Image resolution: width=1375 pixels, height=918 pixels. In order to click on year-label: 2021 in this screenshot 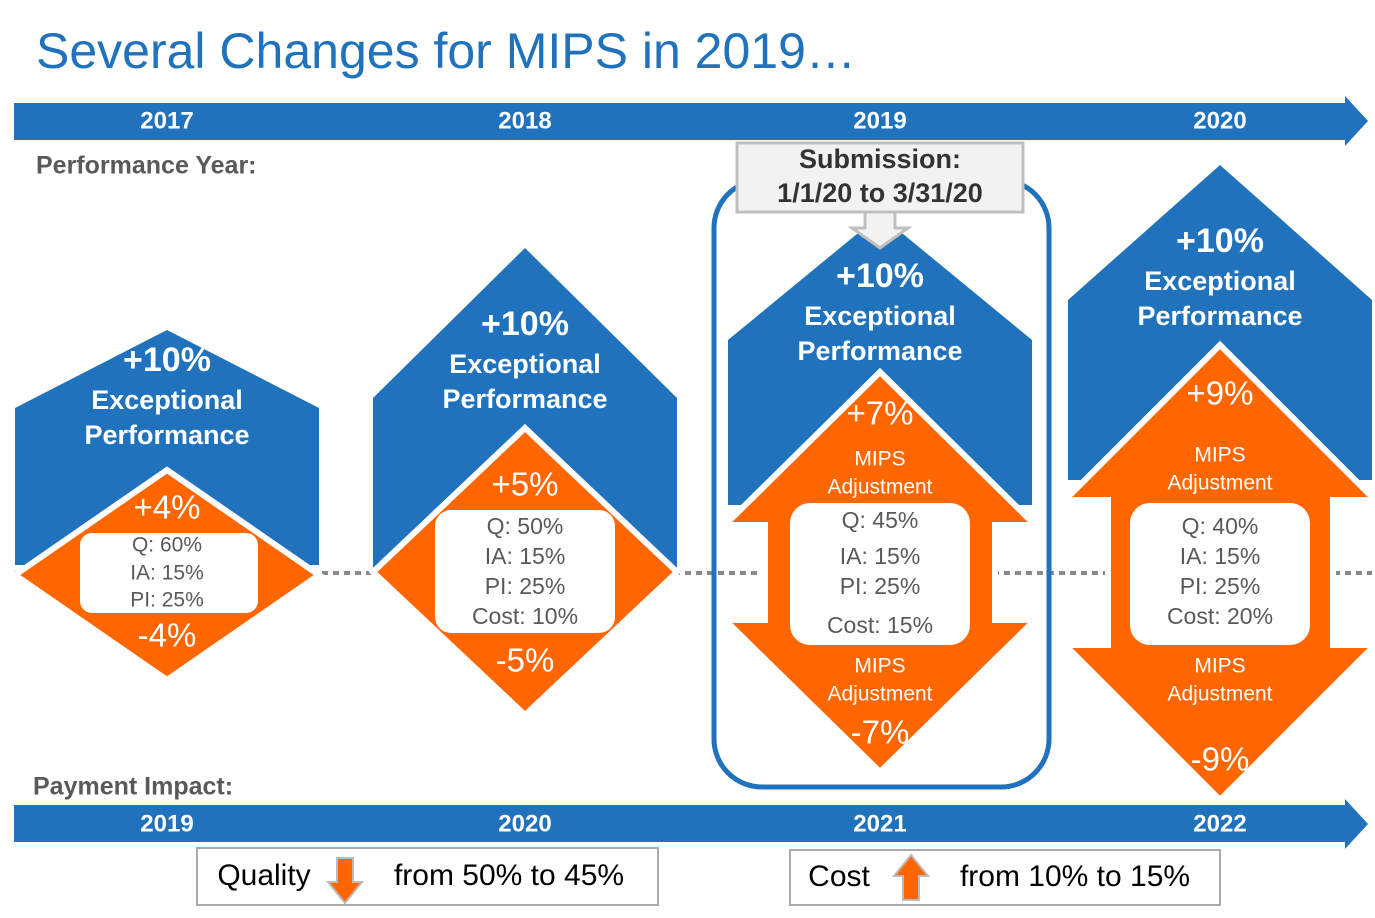, I will do `click(879, 823)`.